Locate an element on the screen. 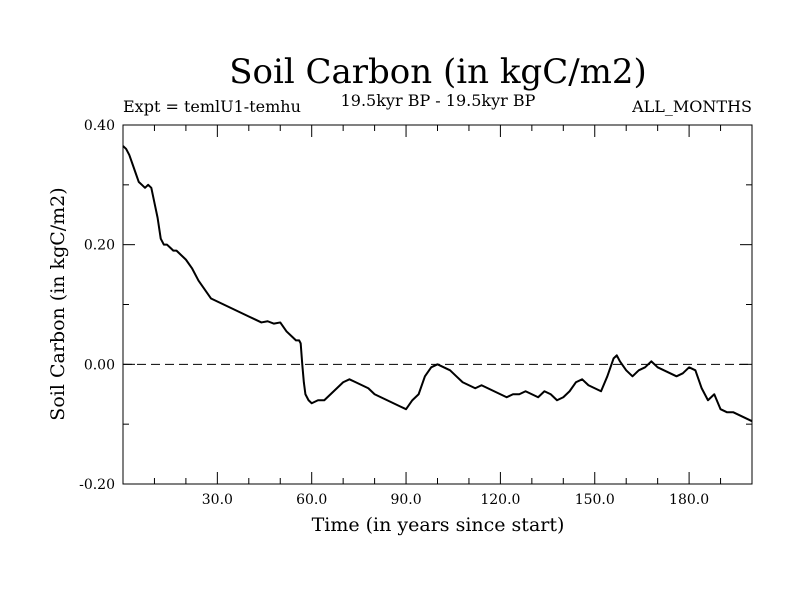 This screenshot has height=600, width=800. x-axis-label: Time (in years since start) is located at coordinates (438, 525).